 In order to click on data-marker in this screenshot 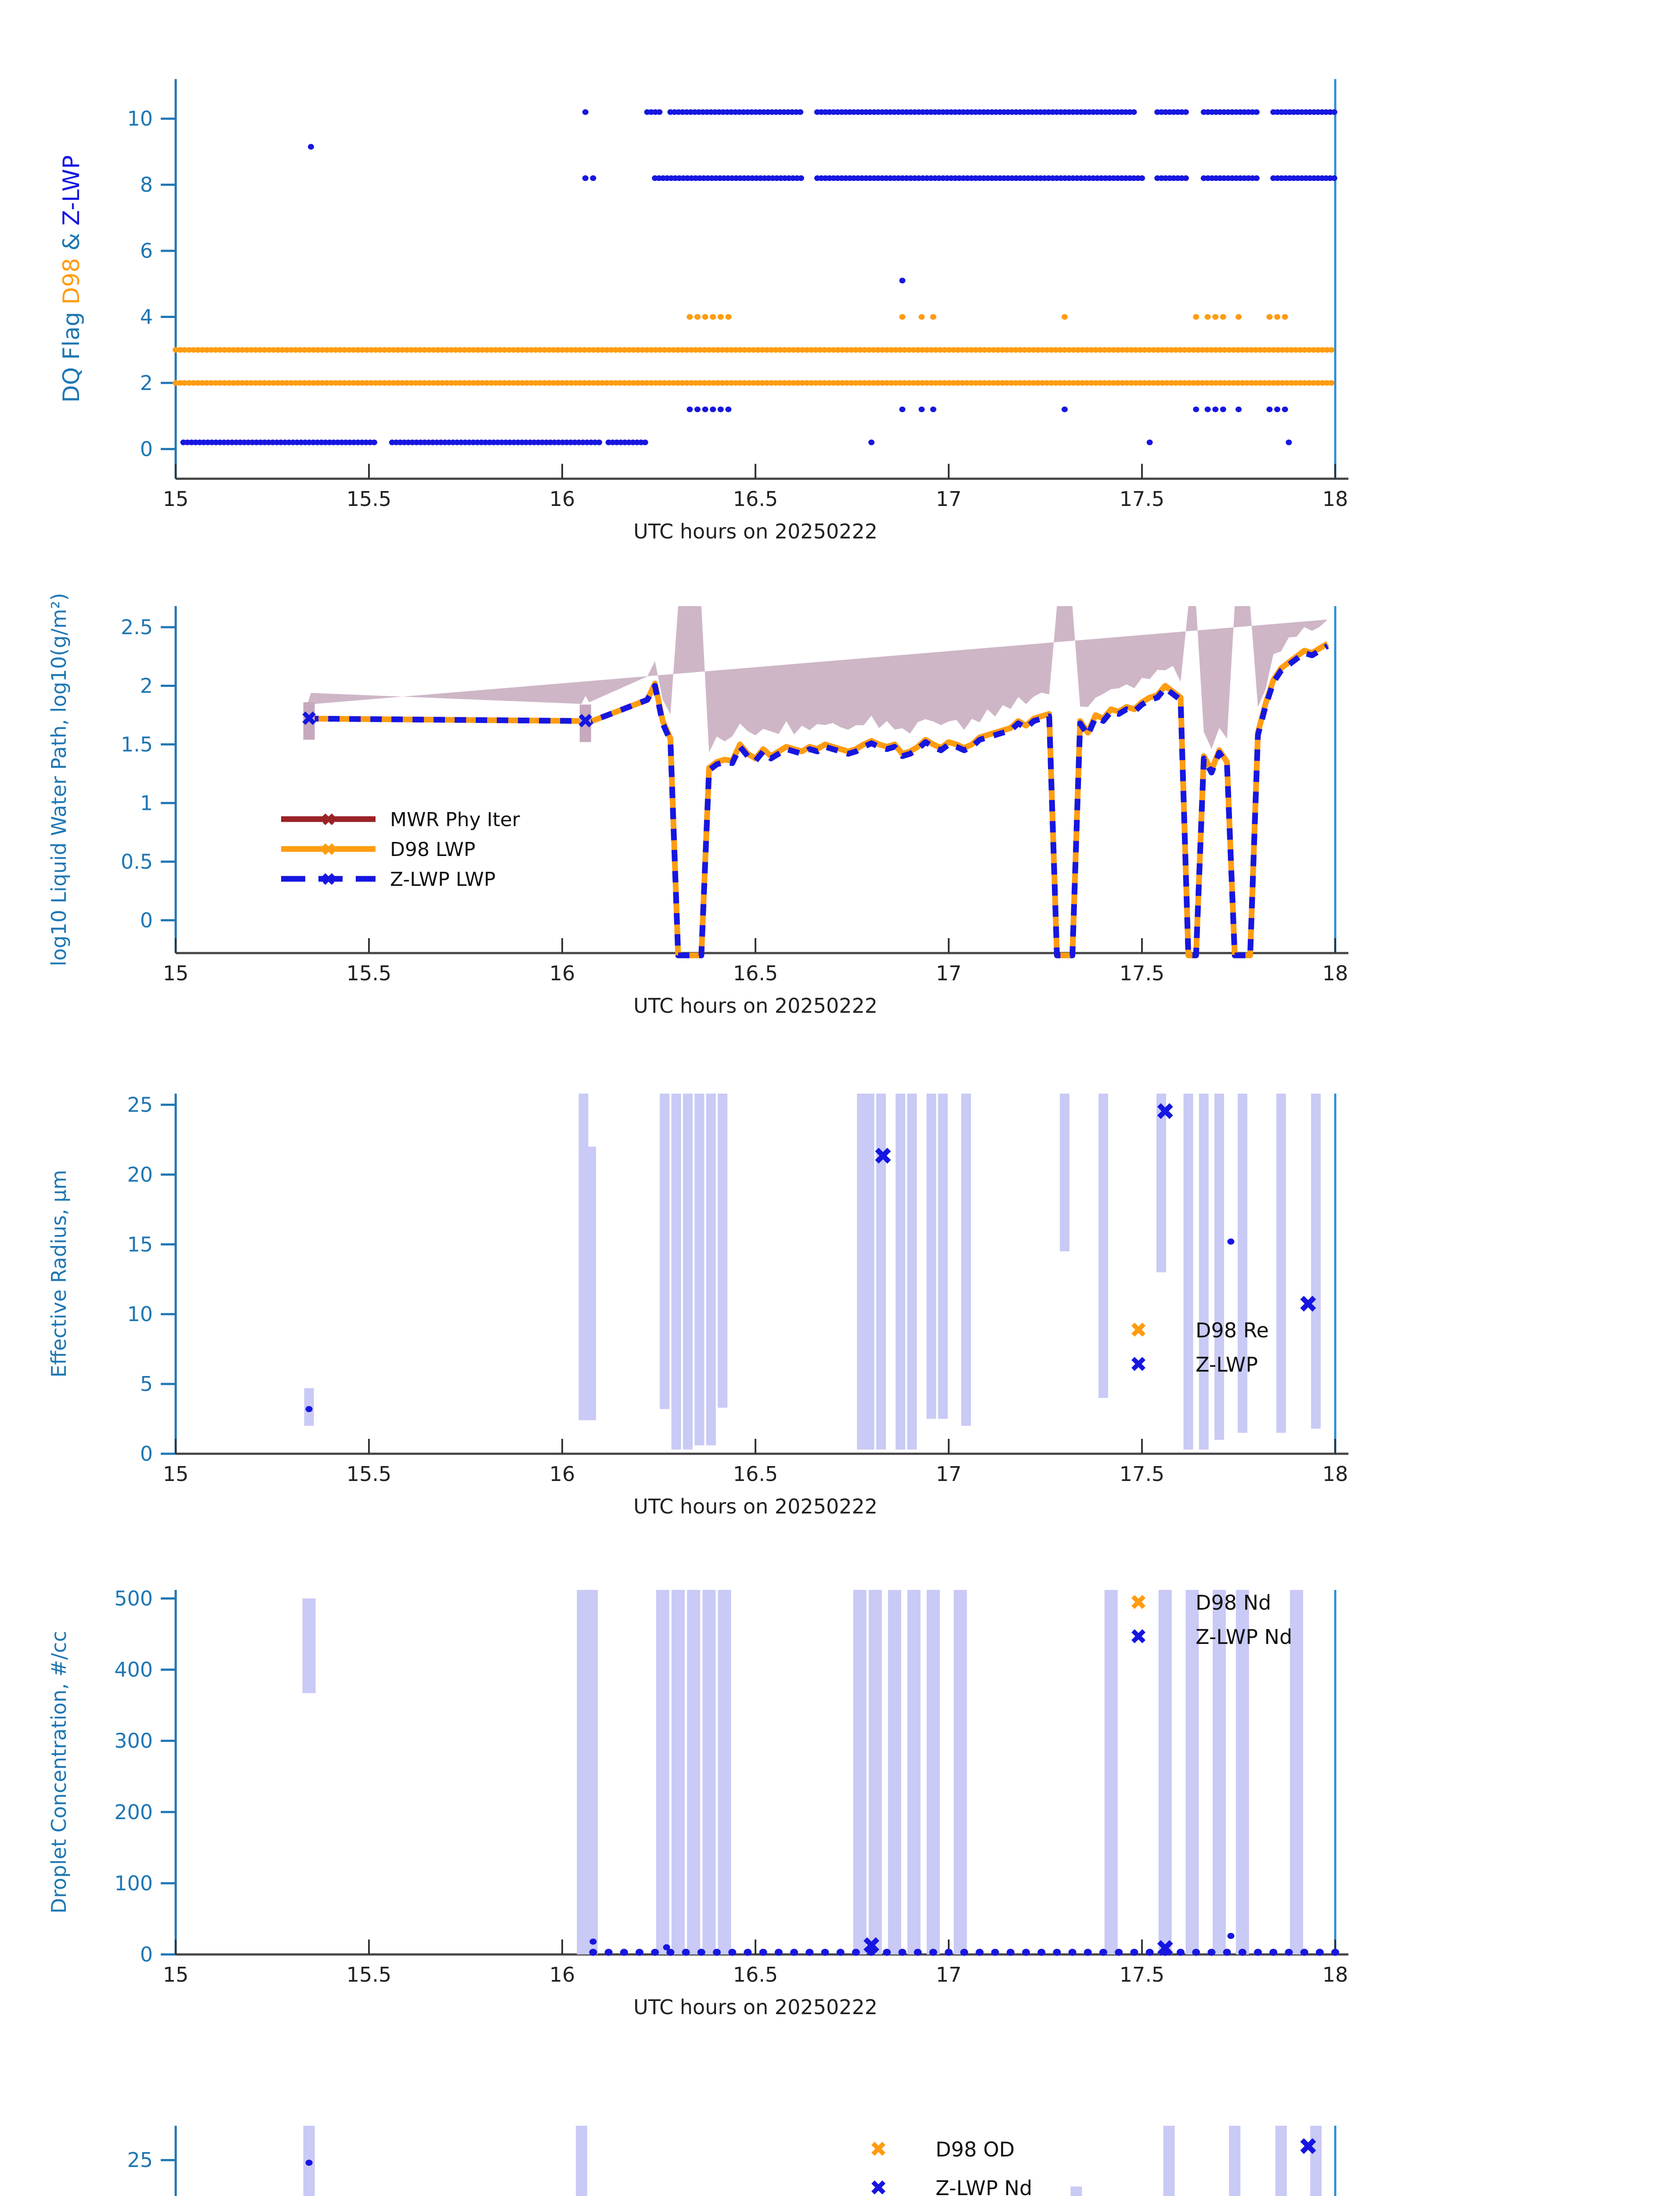, I will do `click(593, 1942)`.